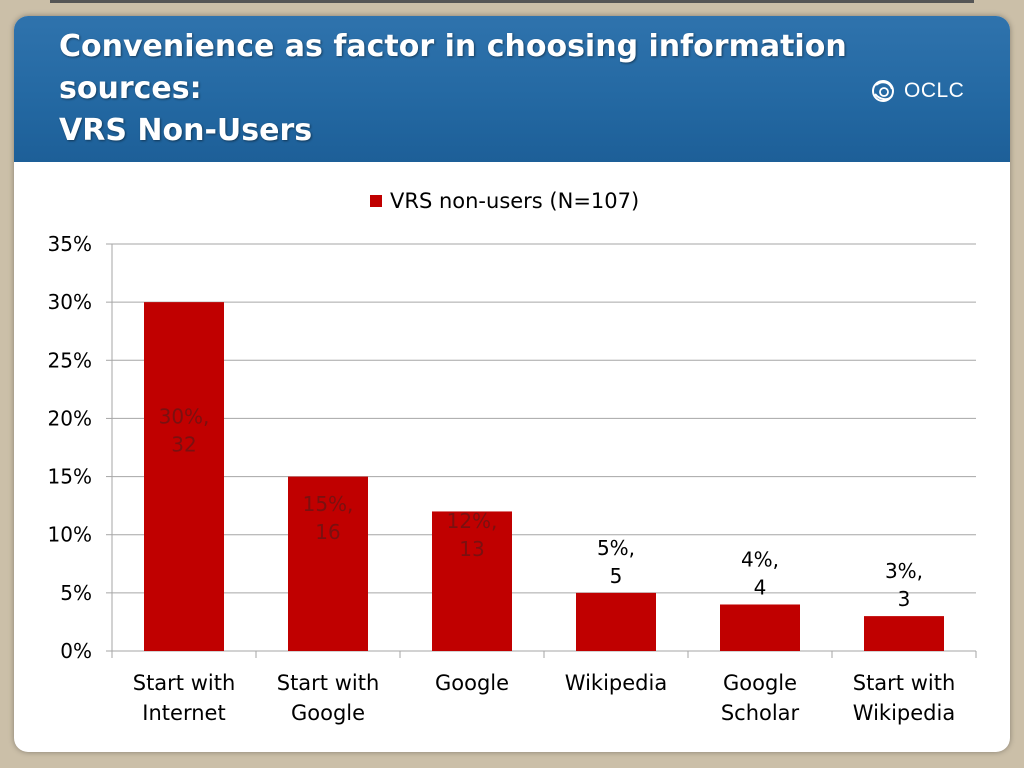 The height and width of the screenshot is (768, 1024). I want to click on title-line-3: VRS Non-Users, so click(186, 130).